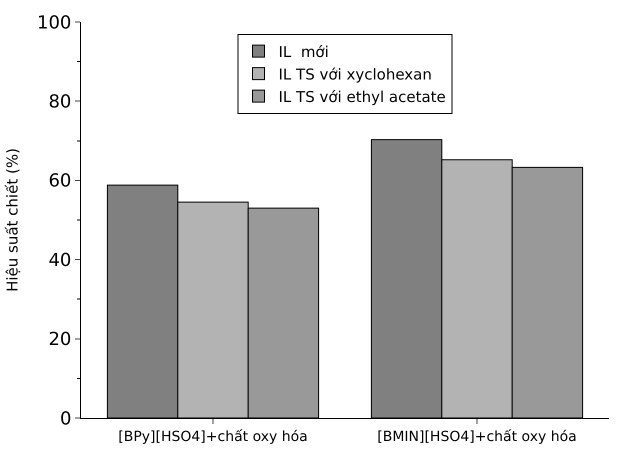  What do you see at coordinates (355, 74) in the screenshot?
I see `legend-label: IL TS với xyclohexan` at bounding box center [355, 74].